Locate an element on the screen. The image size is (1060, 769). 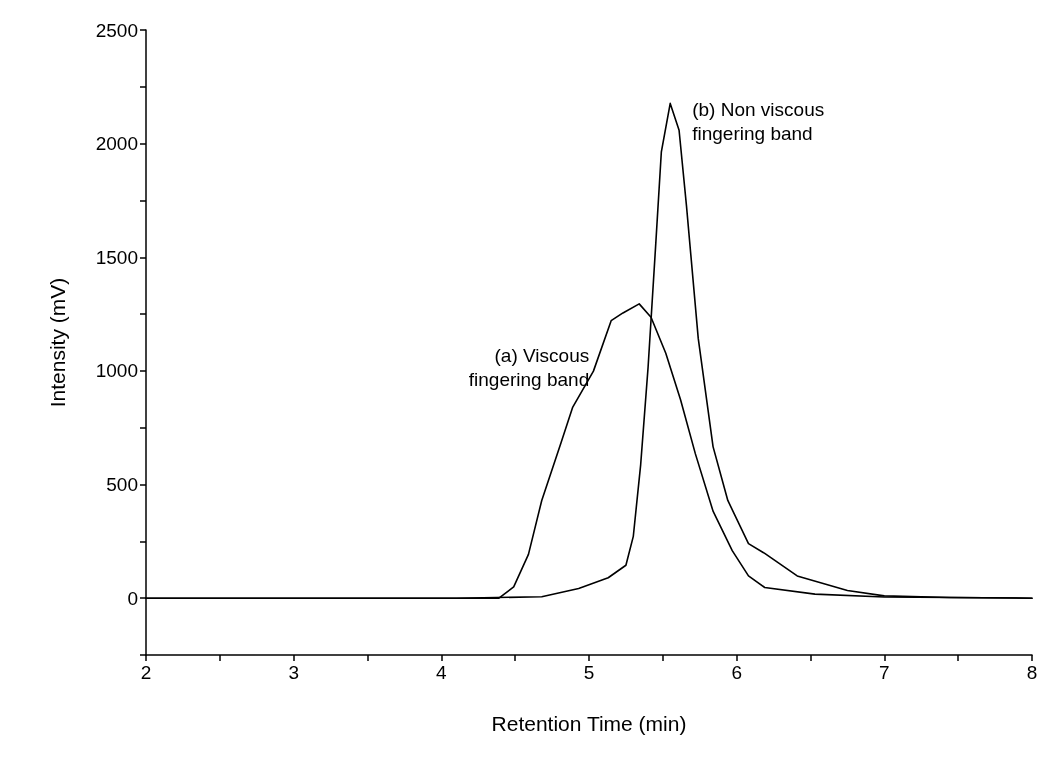
x-tick-label: 6 is located at coordinates (736, 672).